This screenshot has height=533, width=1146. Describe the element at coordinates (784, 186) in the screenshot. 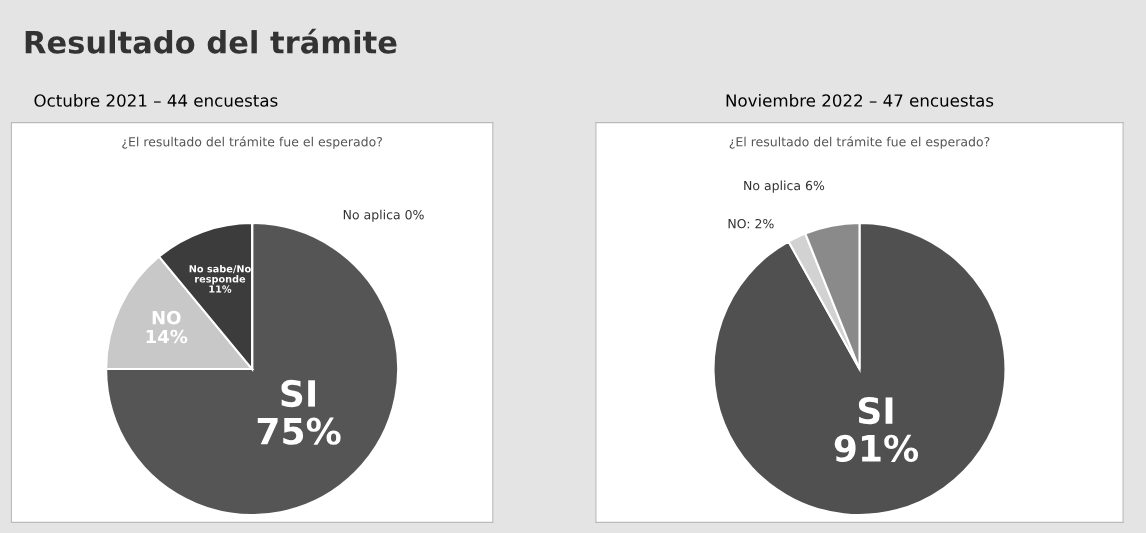

I see `data-label: No aplica 6%` at that location.